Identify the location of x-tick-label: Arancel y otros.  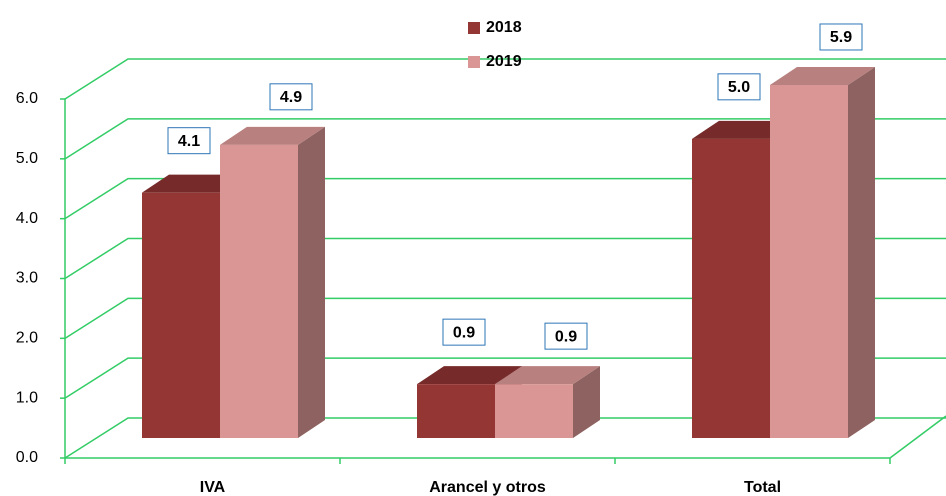
(487, 487).